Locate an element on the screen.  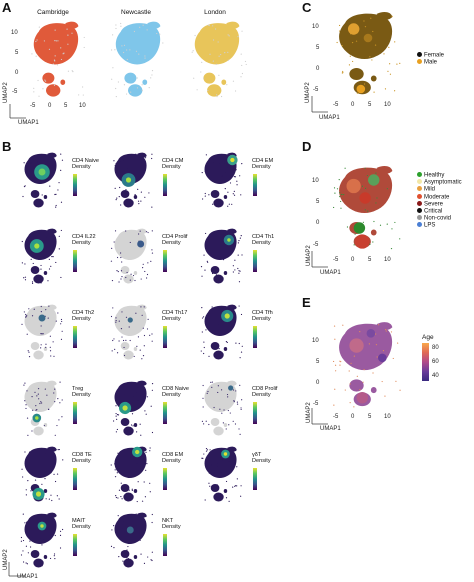
panel-e-umap is located at coordinates (367, 365).